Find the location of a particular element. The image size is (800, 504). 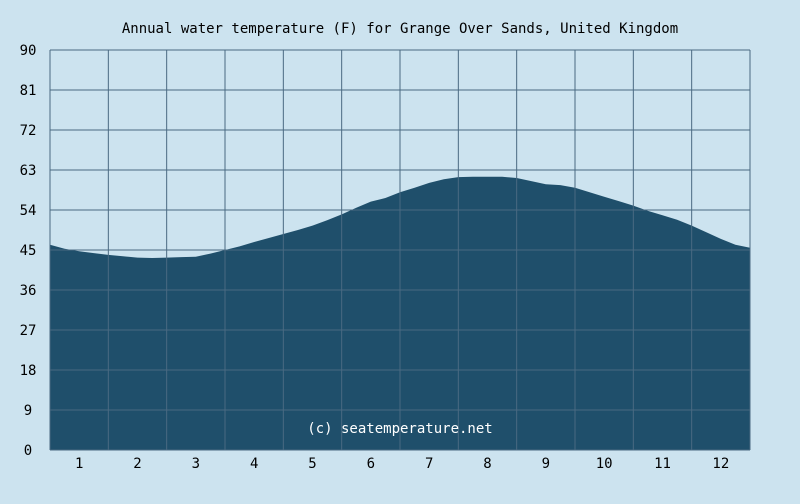

x-tick-label: 6 is located at coordinates (371, 464).